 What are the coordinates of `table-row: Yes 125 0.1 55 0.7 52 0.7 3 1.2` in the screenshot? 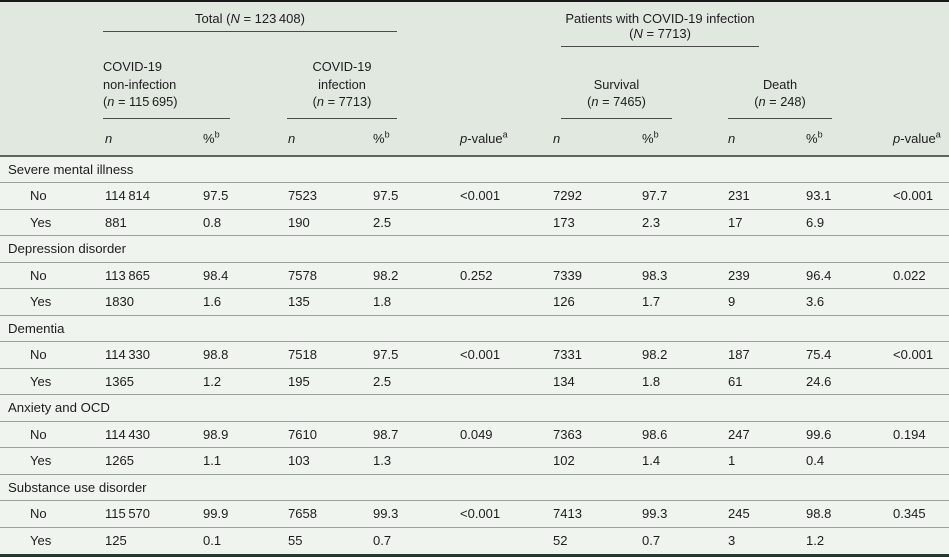 It's located at (474, 540).